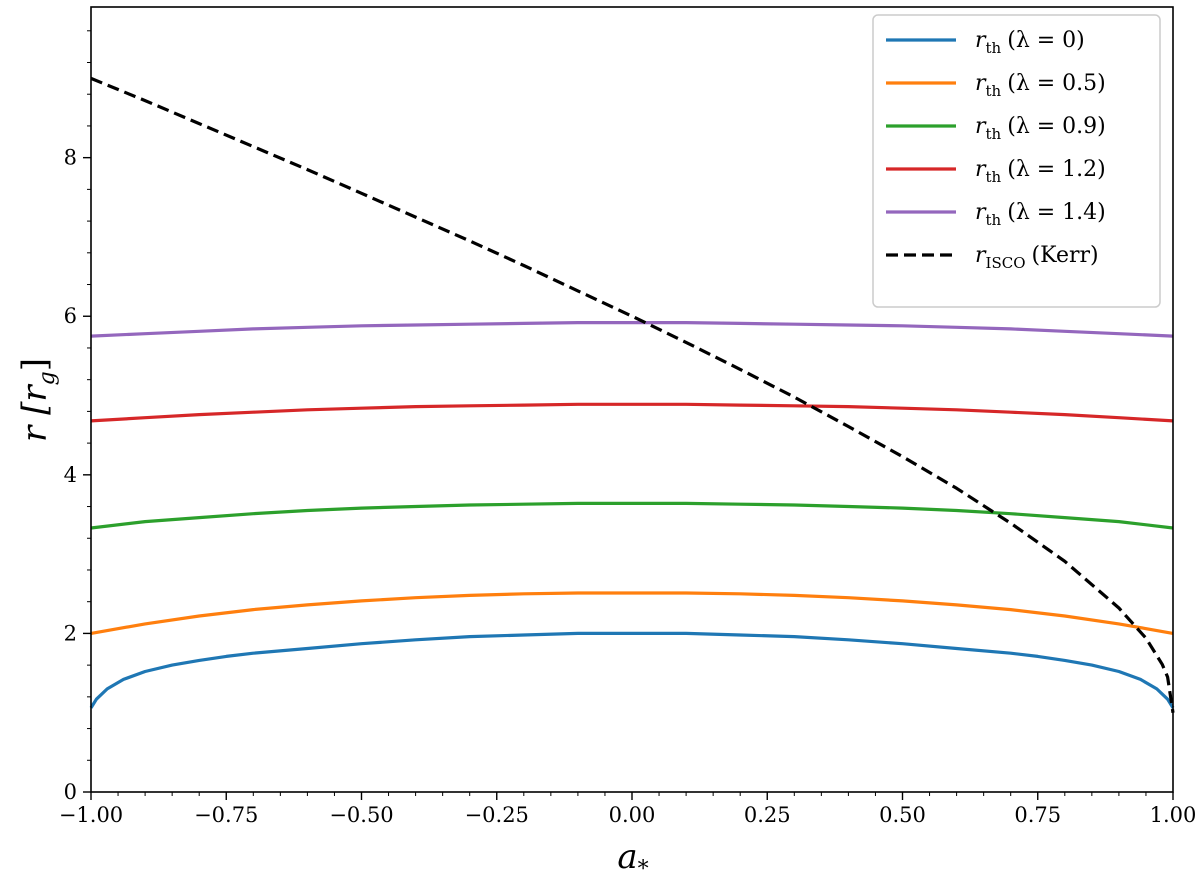  I want to click on legend-label-5: rth (λ = 1.4), so click(1040, 214).